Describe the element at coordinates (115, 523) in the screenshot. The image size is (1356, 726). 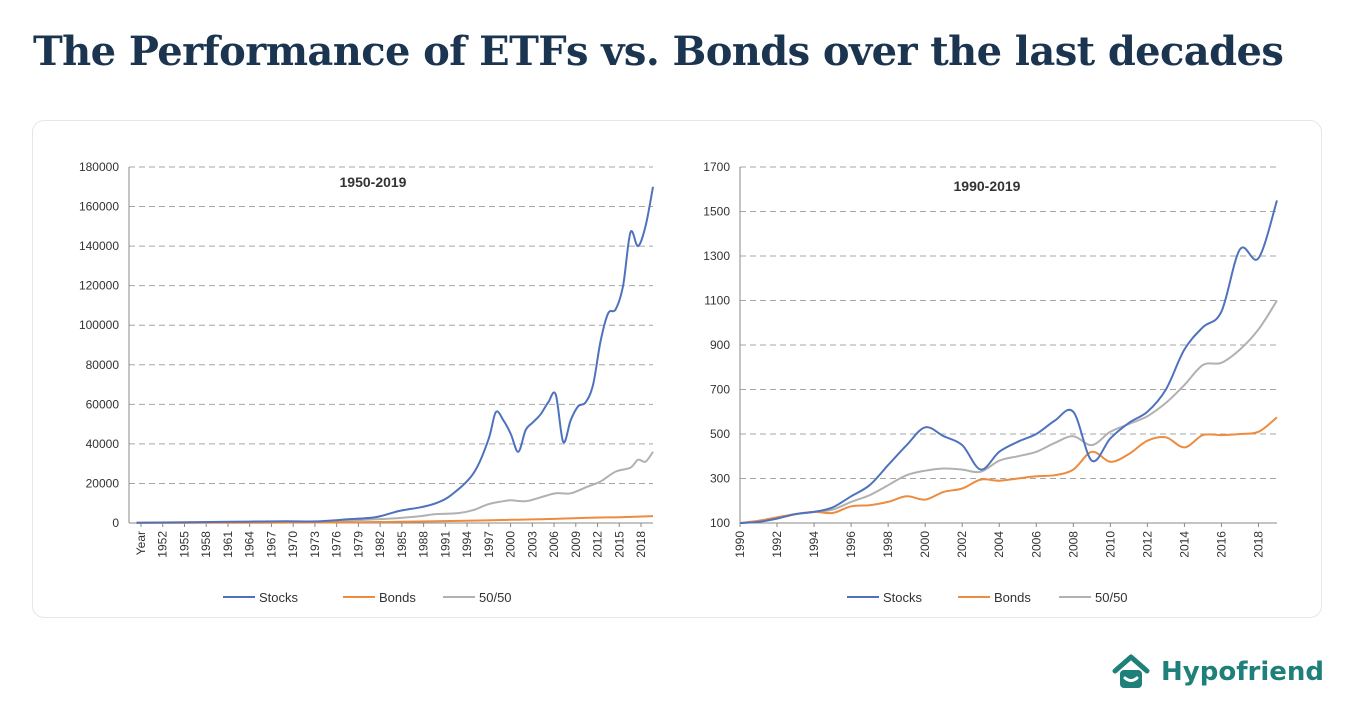
I see `y-tick-label: 0` at that location.